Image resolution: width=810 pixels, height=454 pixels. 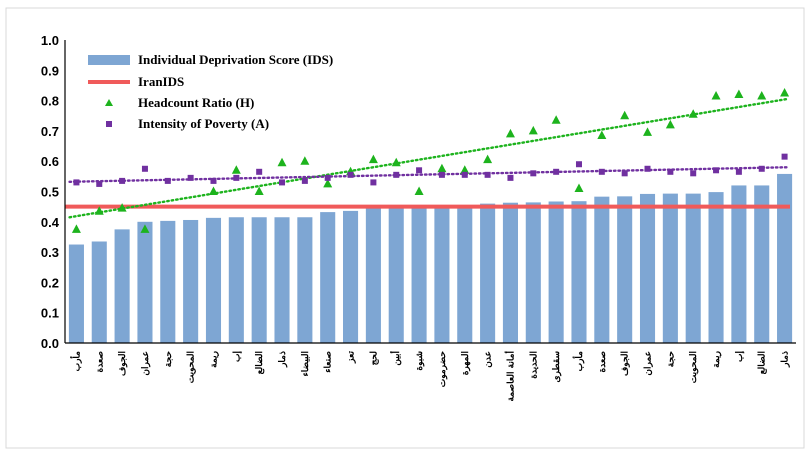 I want to click on x-tick-label: صنعاء, so click(x=328, y=362).